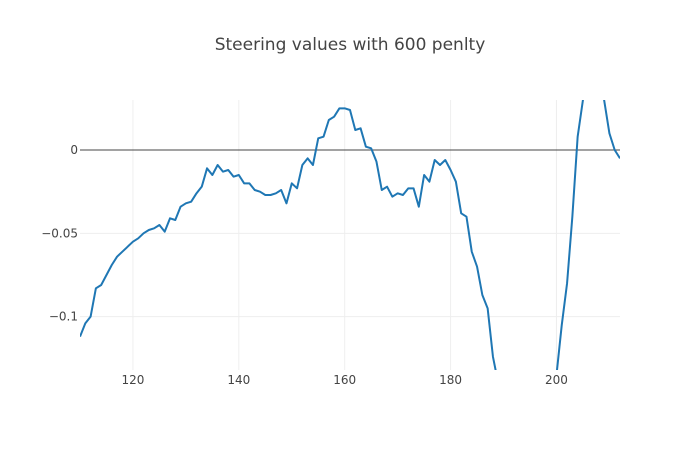 Image resolution: width=700 pixels, height=450 pixels. What do you see at coordinates (350, 275) in the screenshot?
I see `y-gridlines` at bounding box center [350, 275].